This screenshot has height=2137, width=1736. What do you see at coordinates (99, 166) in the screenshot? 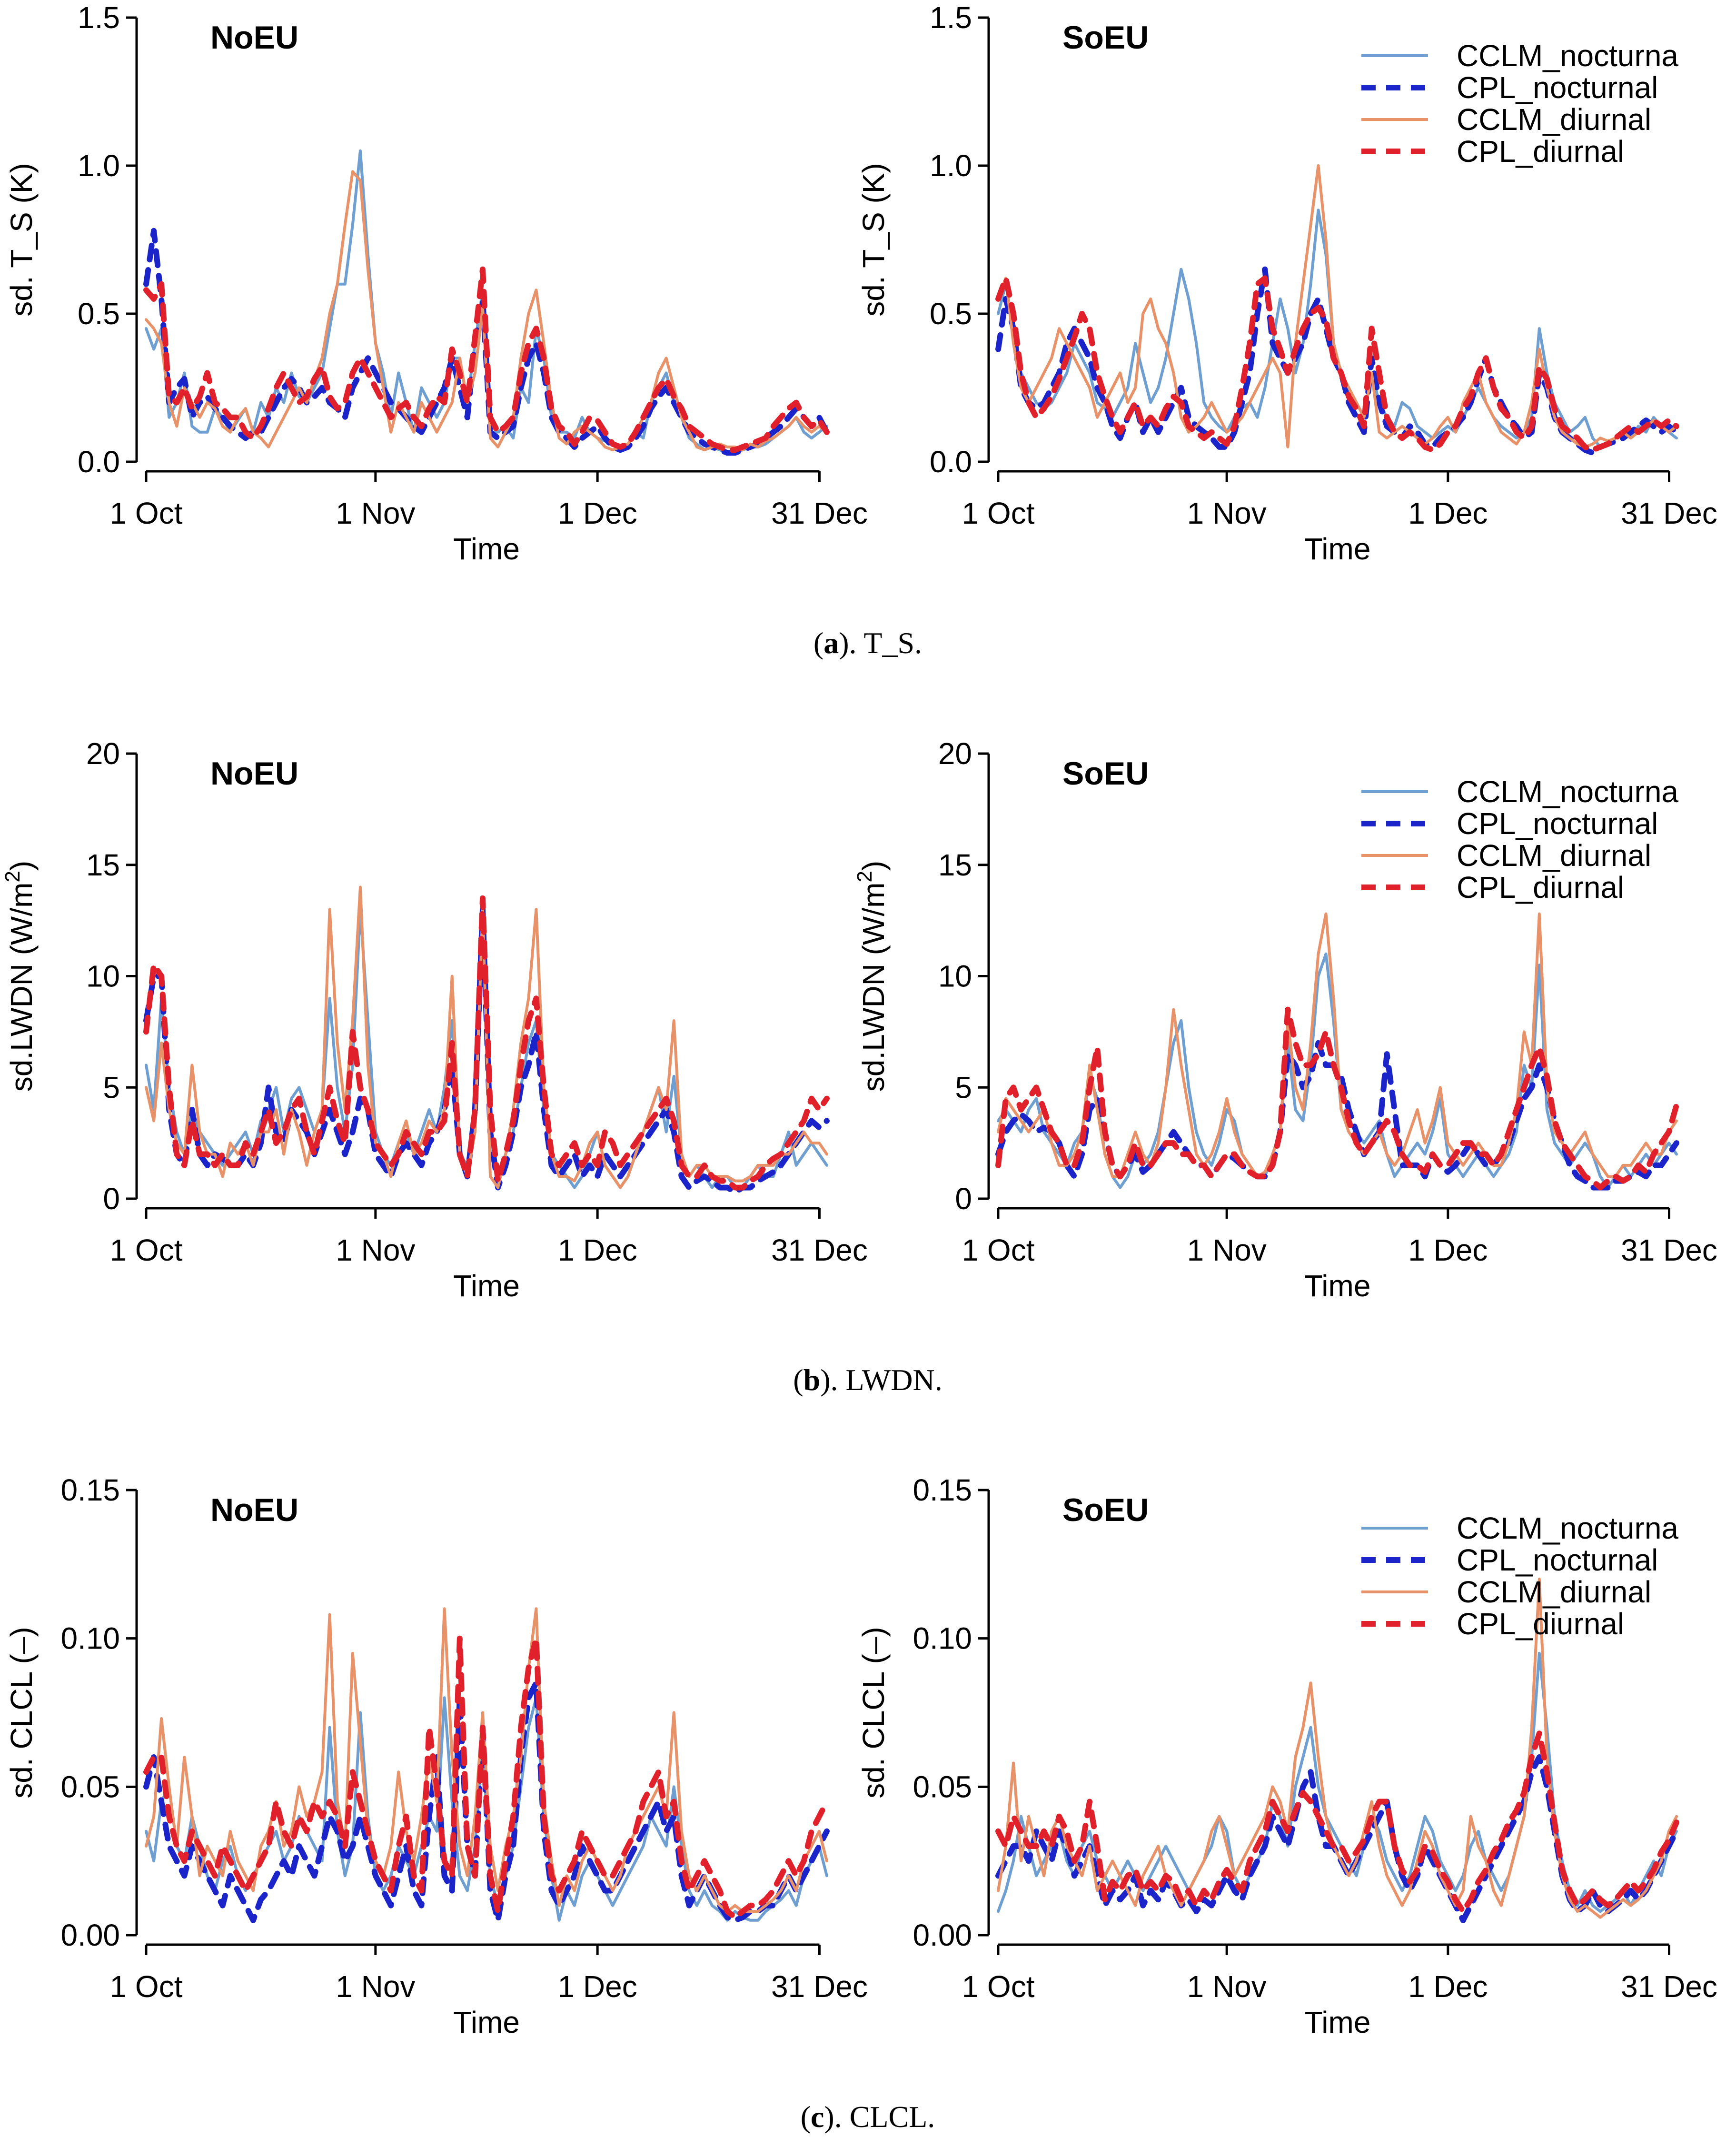
I see `y-tick-label: 1.0` at bounding box center [99, 166].